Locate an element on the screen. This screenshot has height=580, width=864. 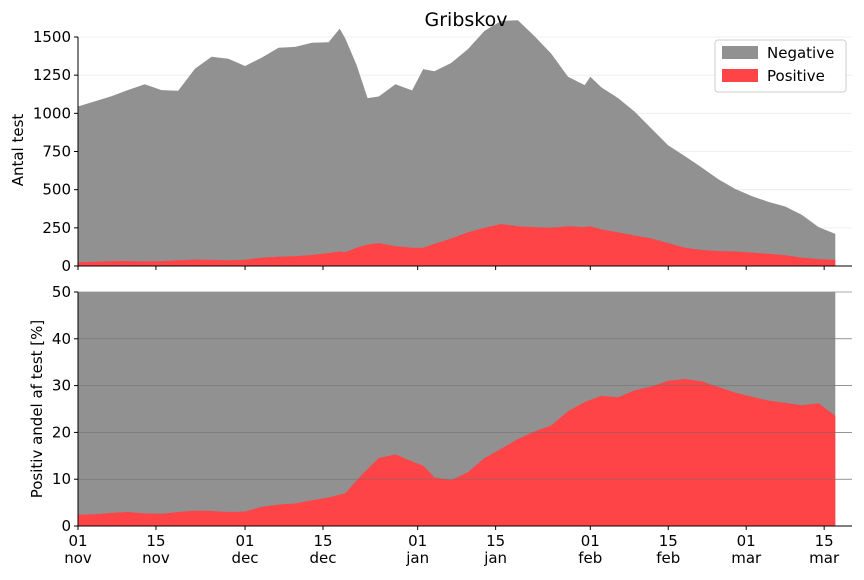
bottom-y-axis-title: Positiv andel af test [%] is located at coordinates (37, 409).